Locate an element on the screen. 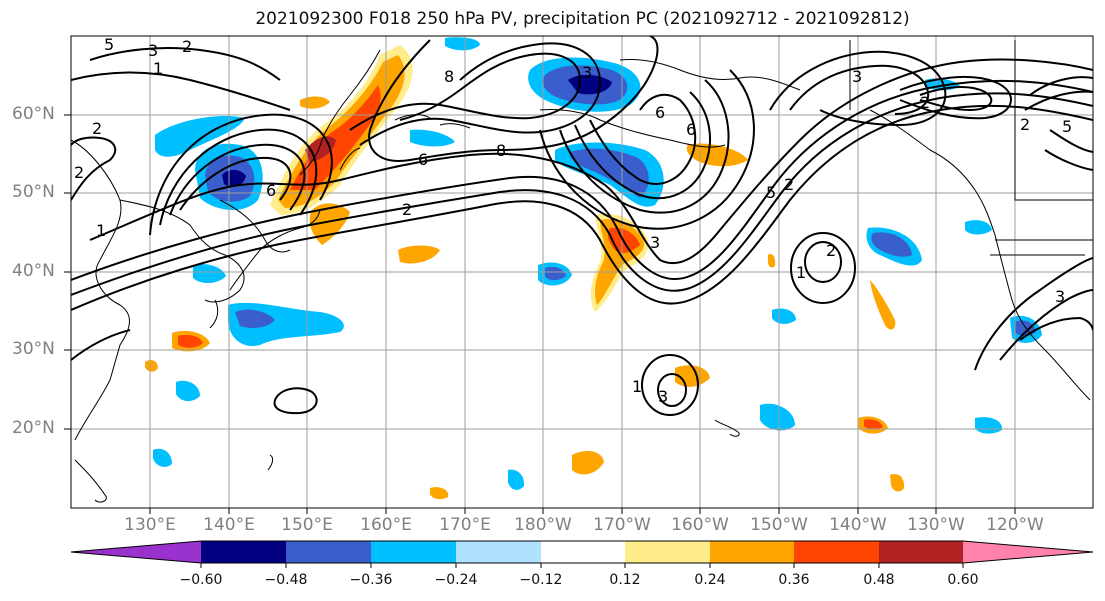  lon-label: 130°W is located at coordinates (936, 525).